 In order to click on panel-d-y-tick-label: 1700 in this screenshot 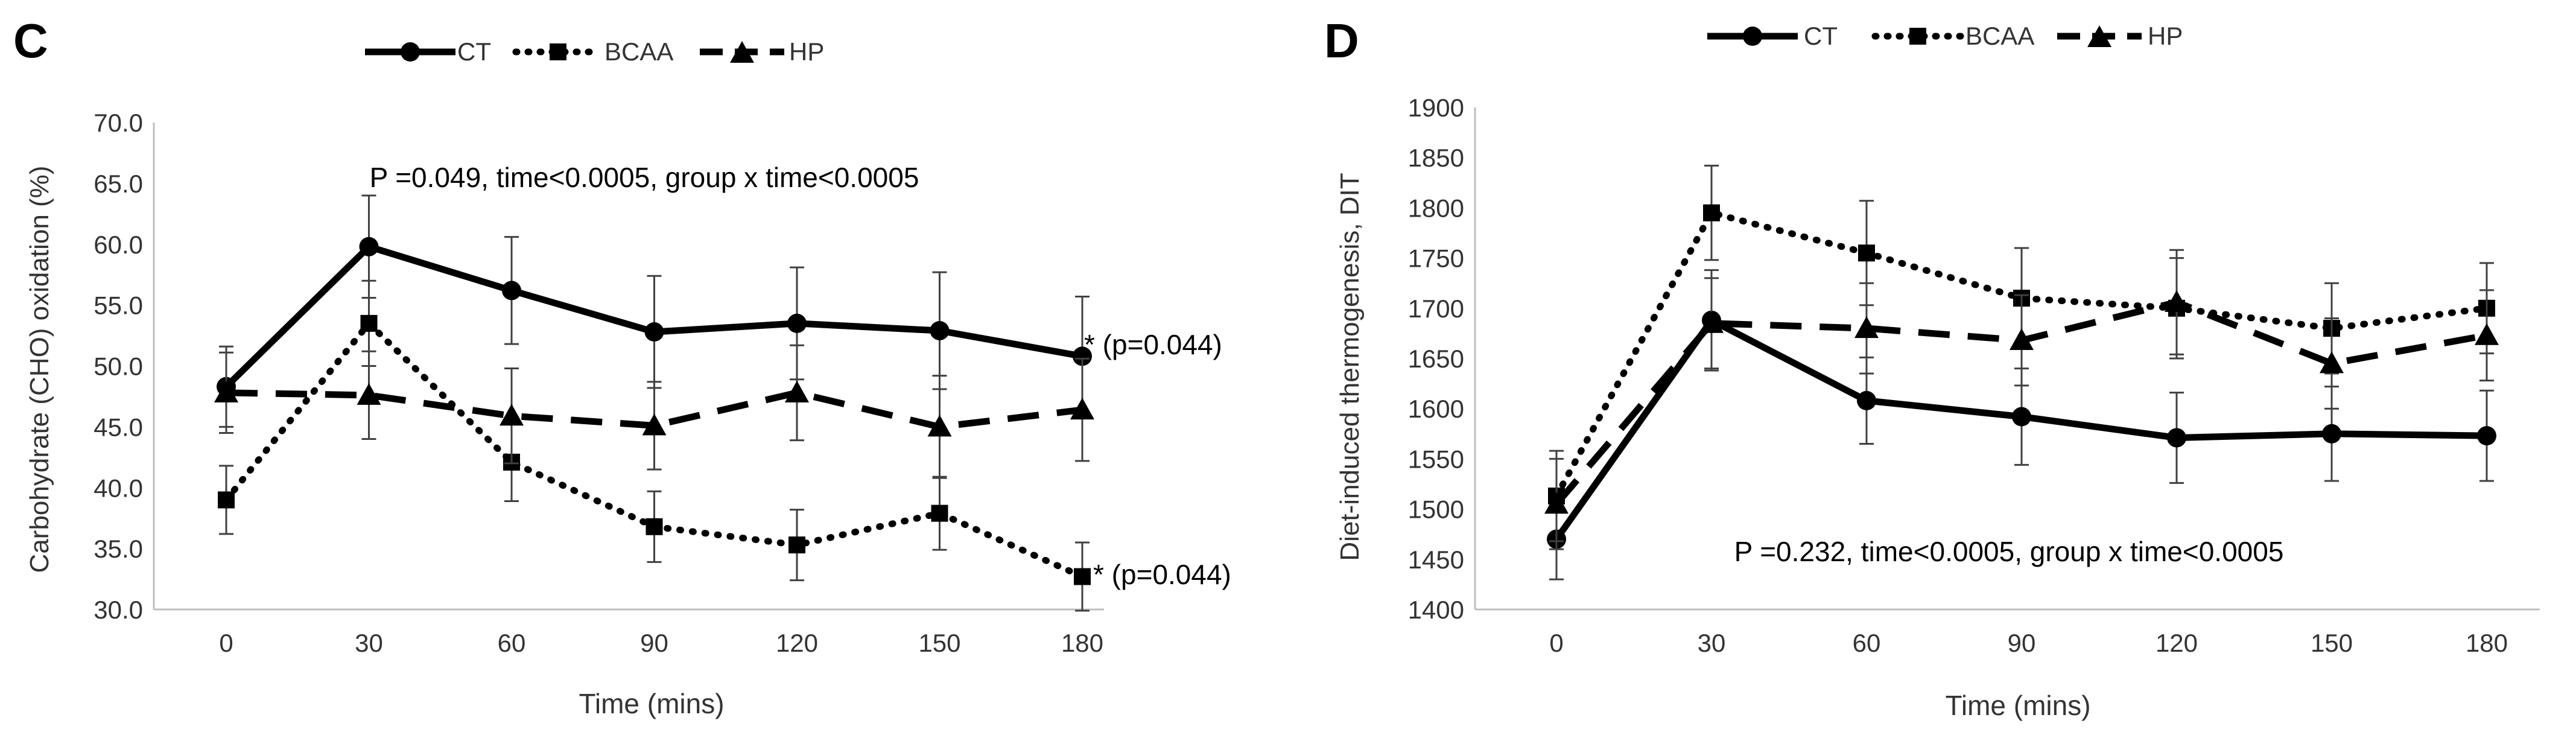, I will do `click(1436, 308)`.